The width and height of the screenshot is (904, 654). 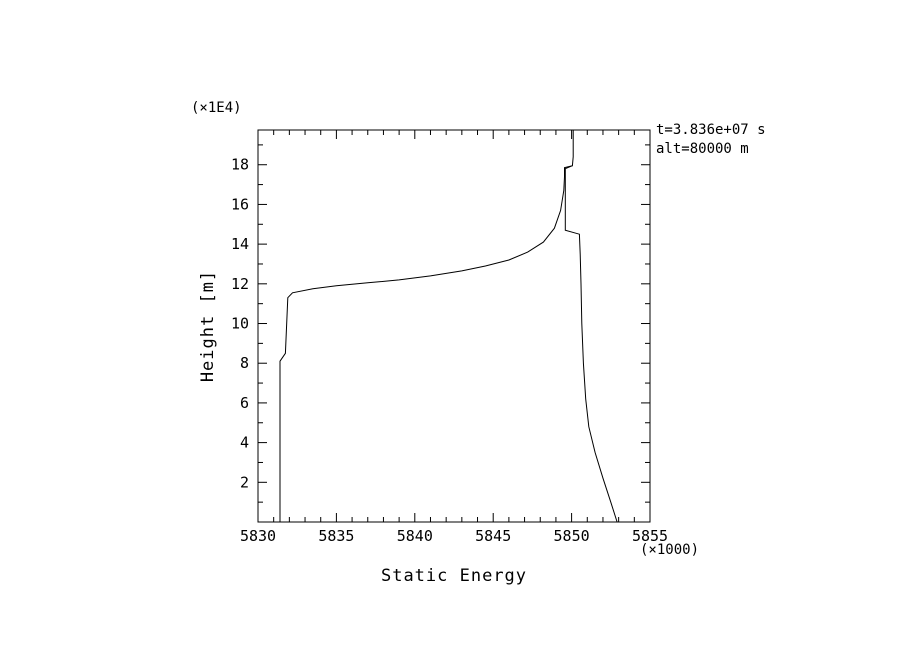 What do you see at coordinates (415, 536) in the screenshot?
I see `x-tick-label: 5840` at bounding box center [415, 536].